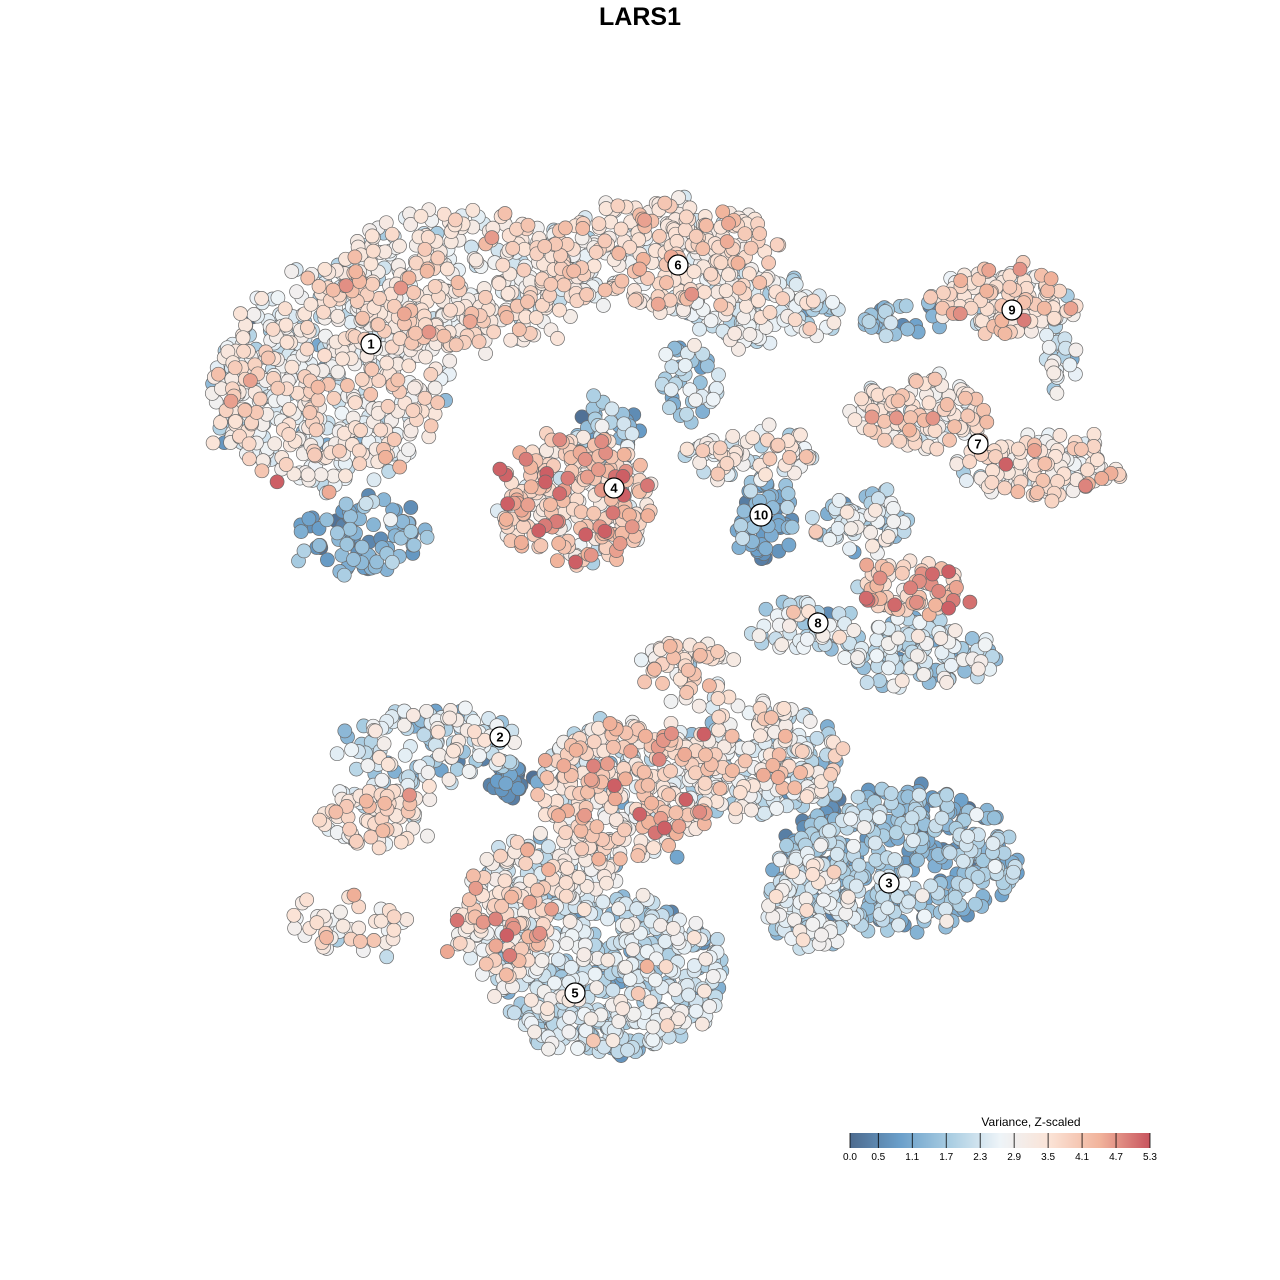 The width and height of the screenshot is (1280, 1280). What do you see at coordinates (575, 993) in the screenshot?
I see `cluster-label-5: 5` at bounding box center [575, 993].